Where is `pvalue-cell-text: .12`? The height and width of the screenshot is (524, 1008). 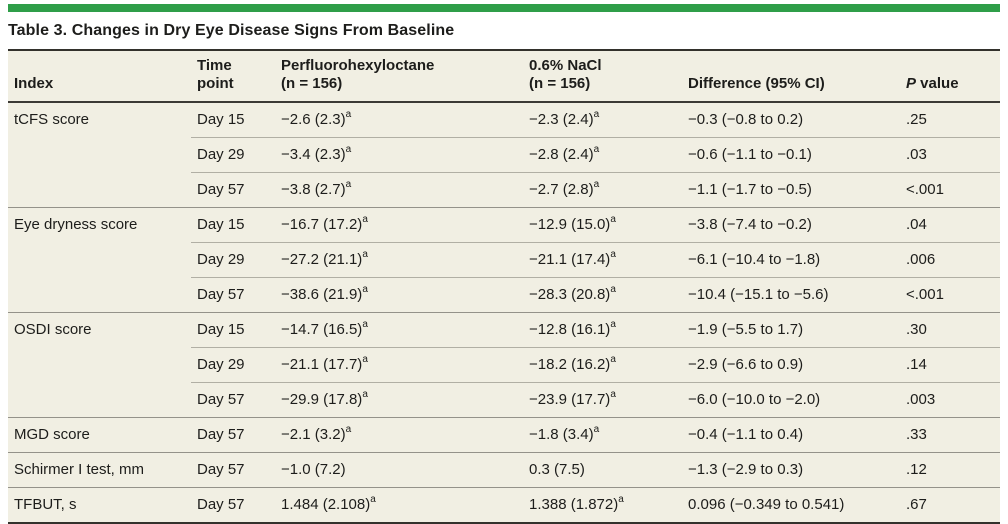
pvalue-cell-text: .12 is located at coordinates (916, 469).